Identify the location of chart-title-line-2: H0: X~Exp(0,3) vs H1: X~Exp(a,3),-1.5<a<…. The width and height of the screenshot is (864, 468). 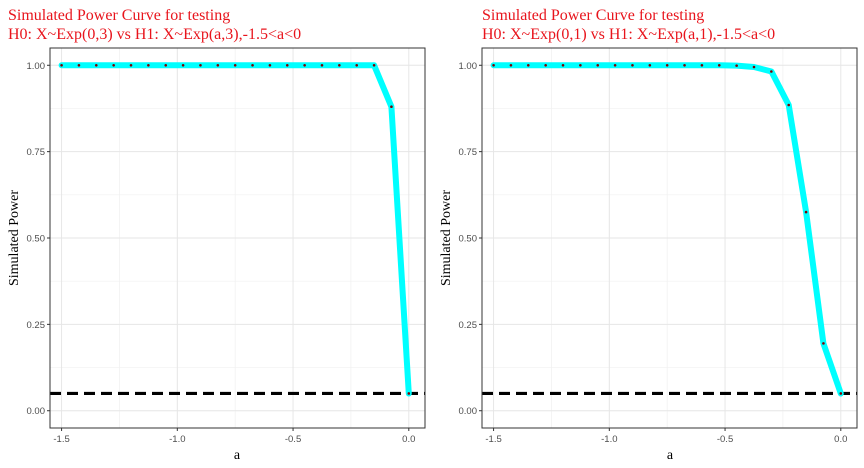
(154, 34).